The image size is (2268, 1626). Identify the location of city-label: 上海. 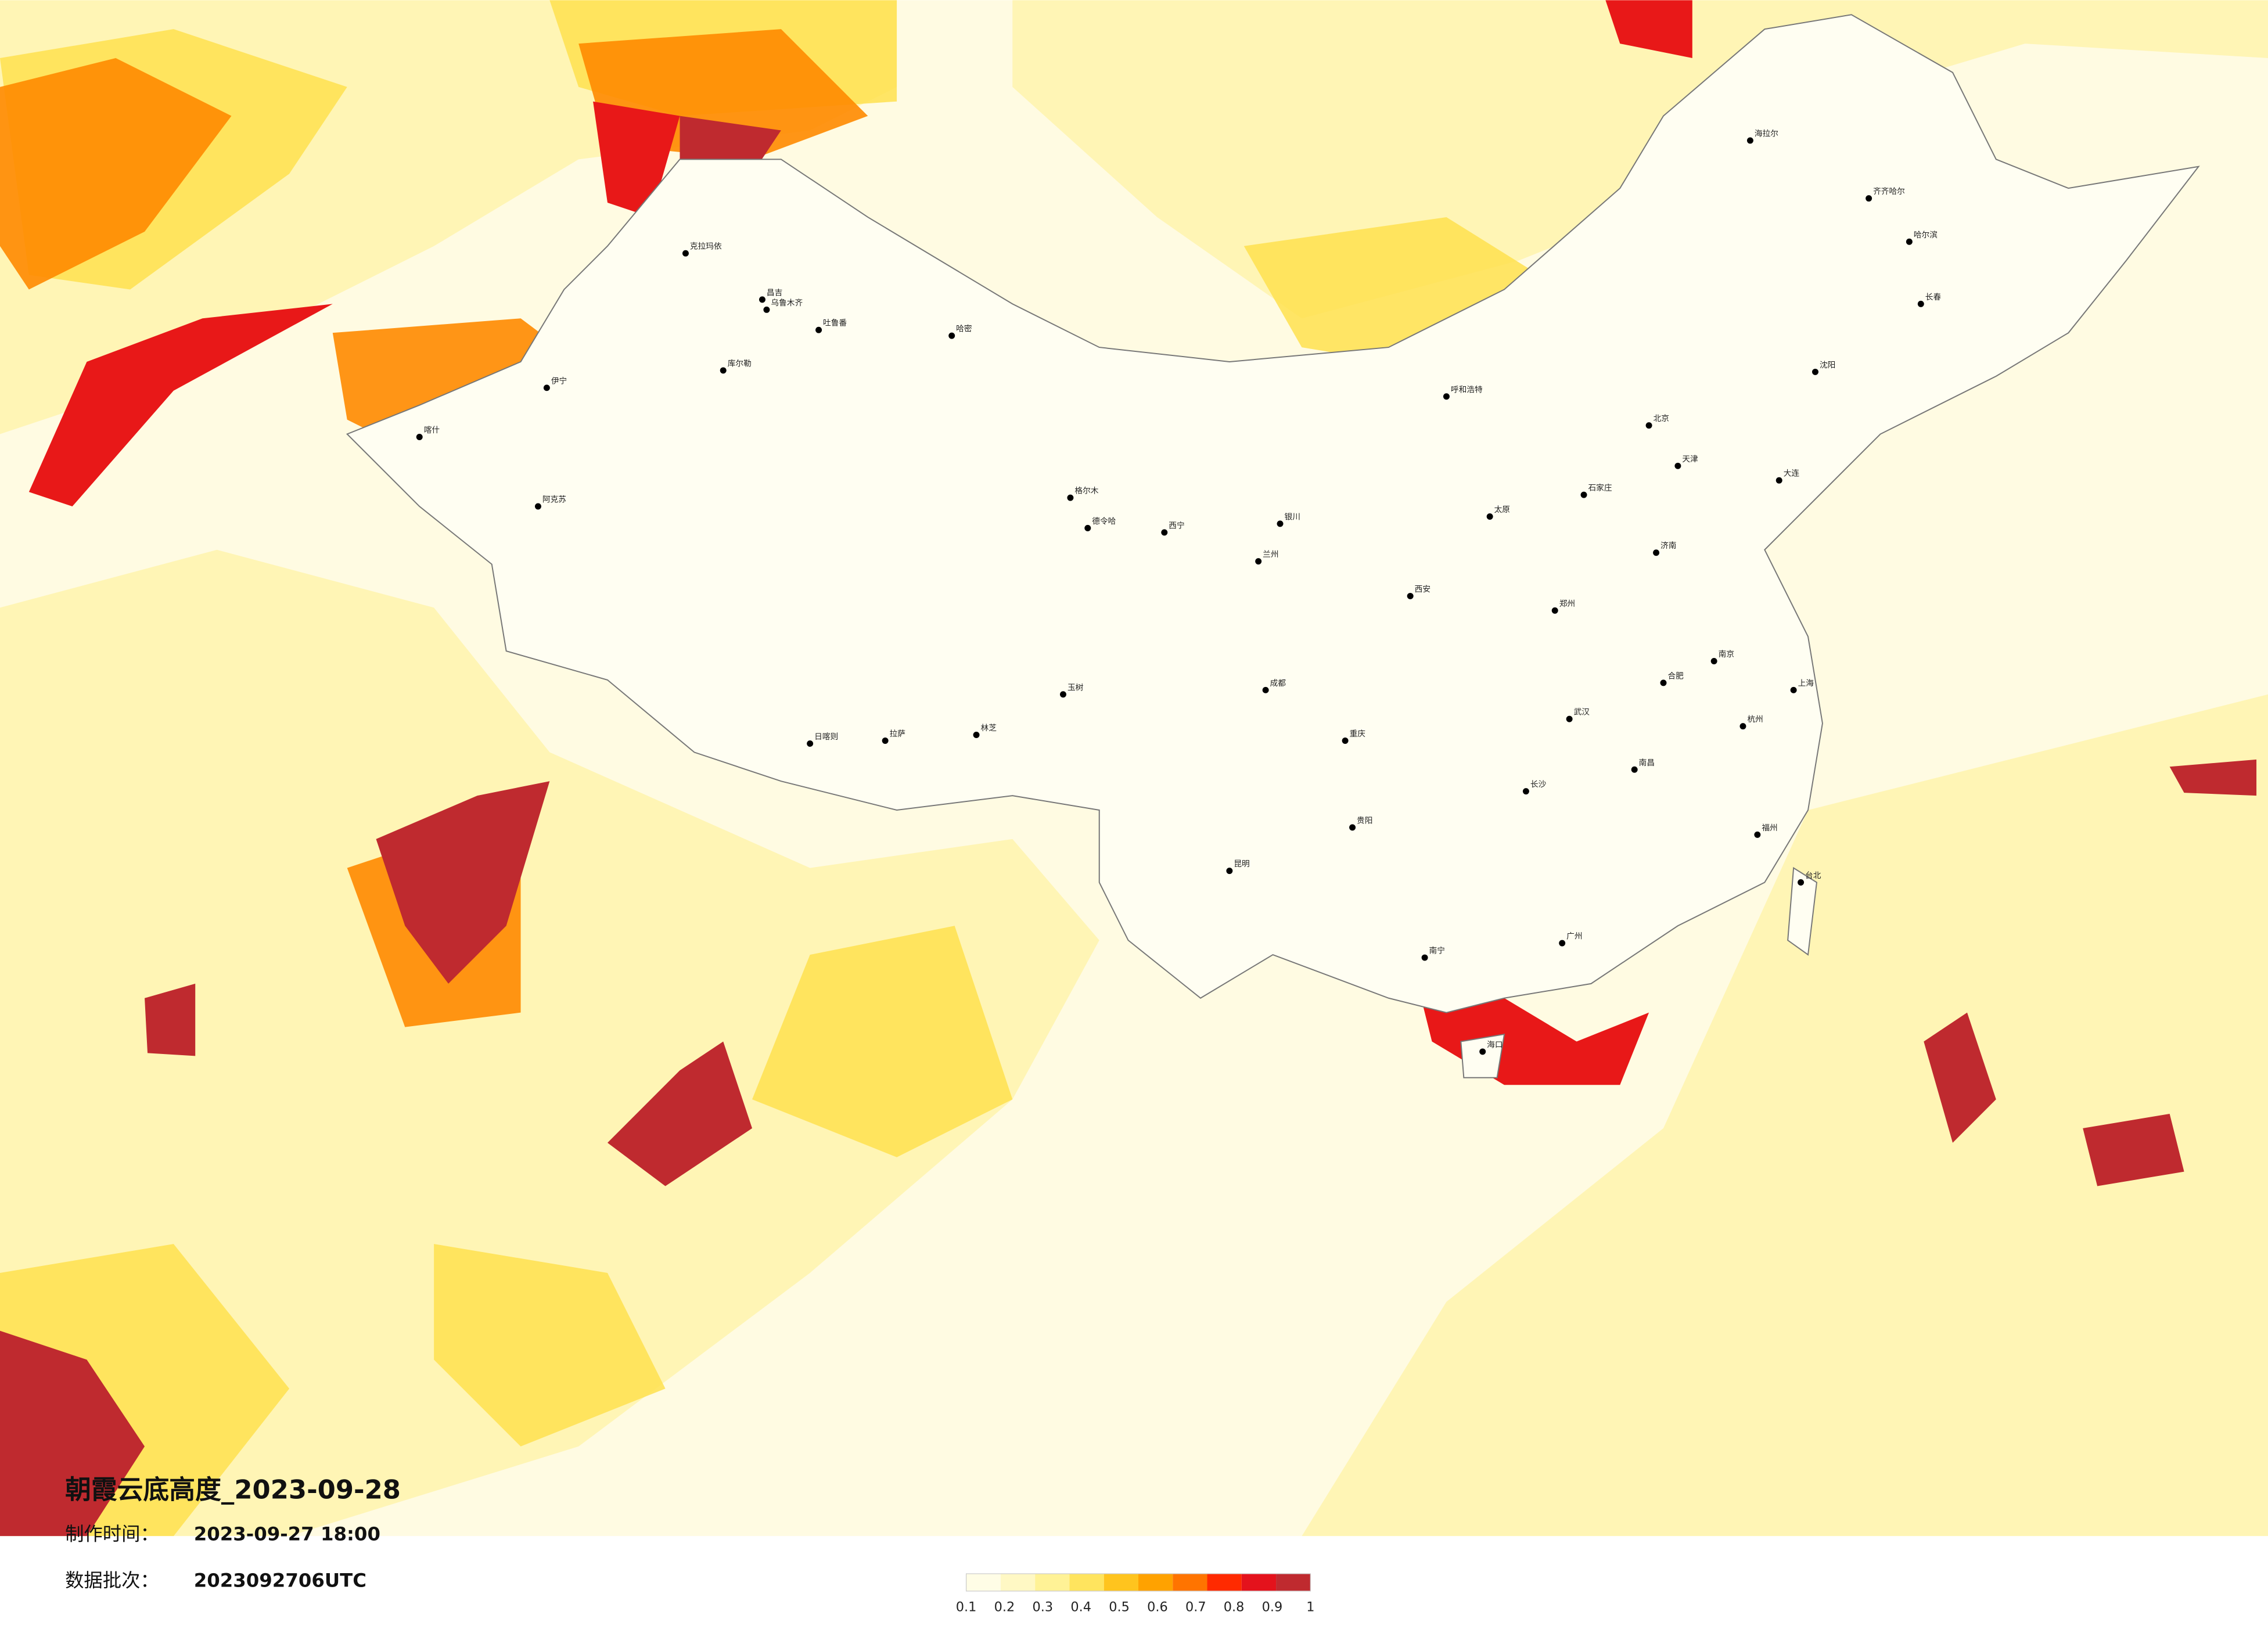
(1806, 683).